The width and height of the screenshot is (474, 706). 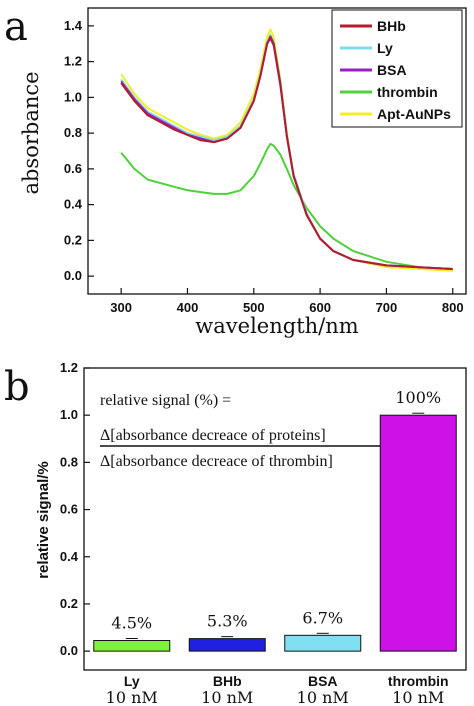 What do you see at coordinates (453, 307) in the screenshot?
I see `x-tick-label: 800` at bounding box center [453, 307].